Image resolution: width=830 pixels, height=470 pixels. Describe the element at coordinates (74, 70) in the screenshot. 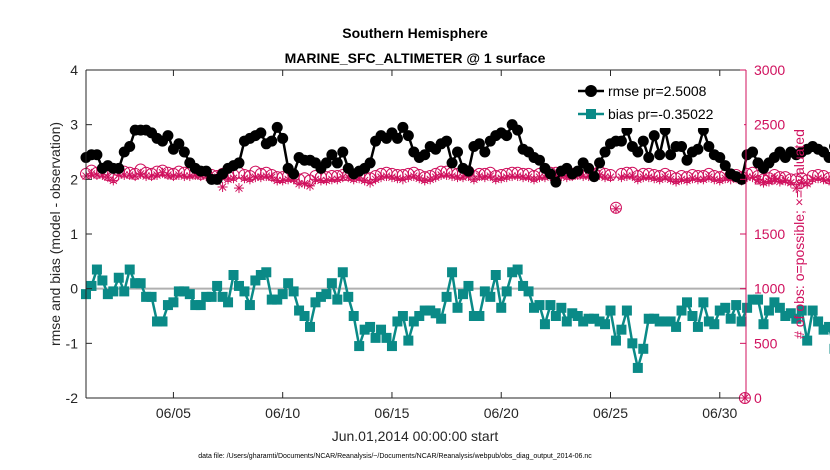

I see `y-tick-label-left: 4` at that location.